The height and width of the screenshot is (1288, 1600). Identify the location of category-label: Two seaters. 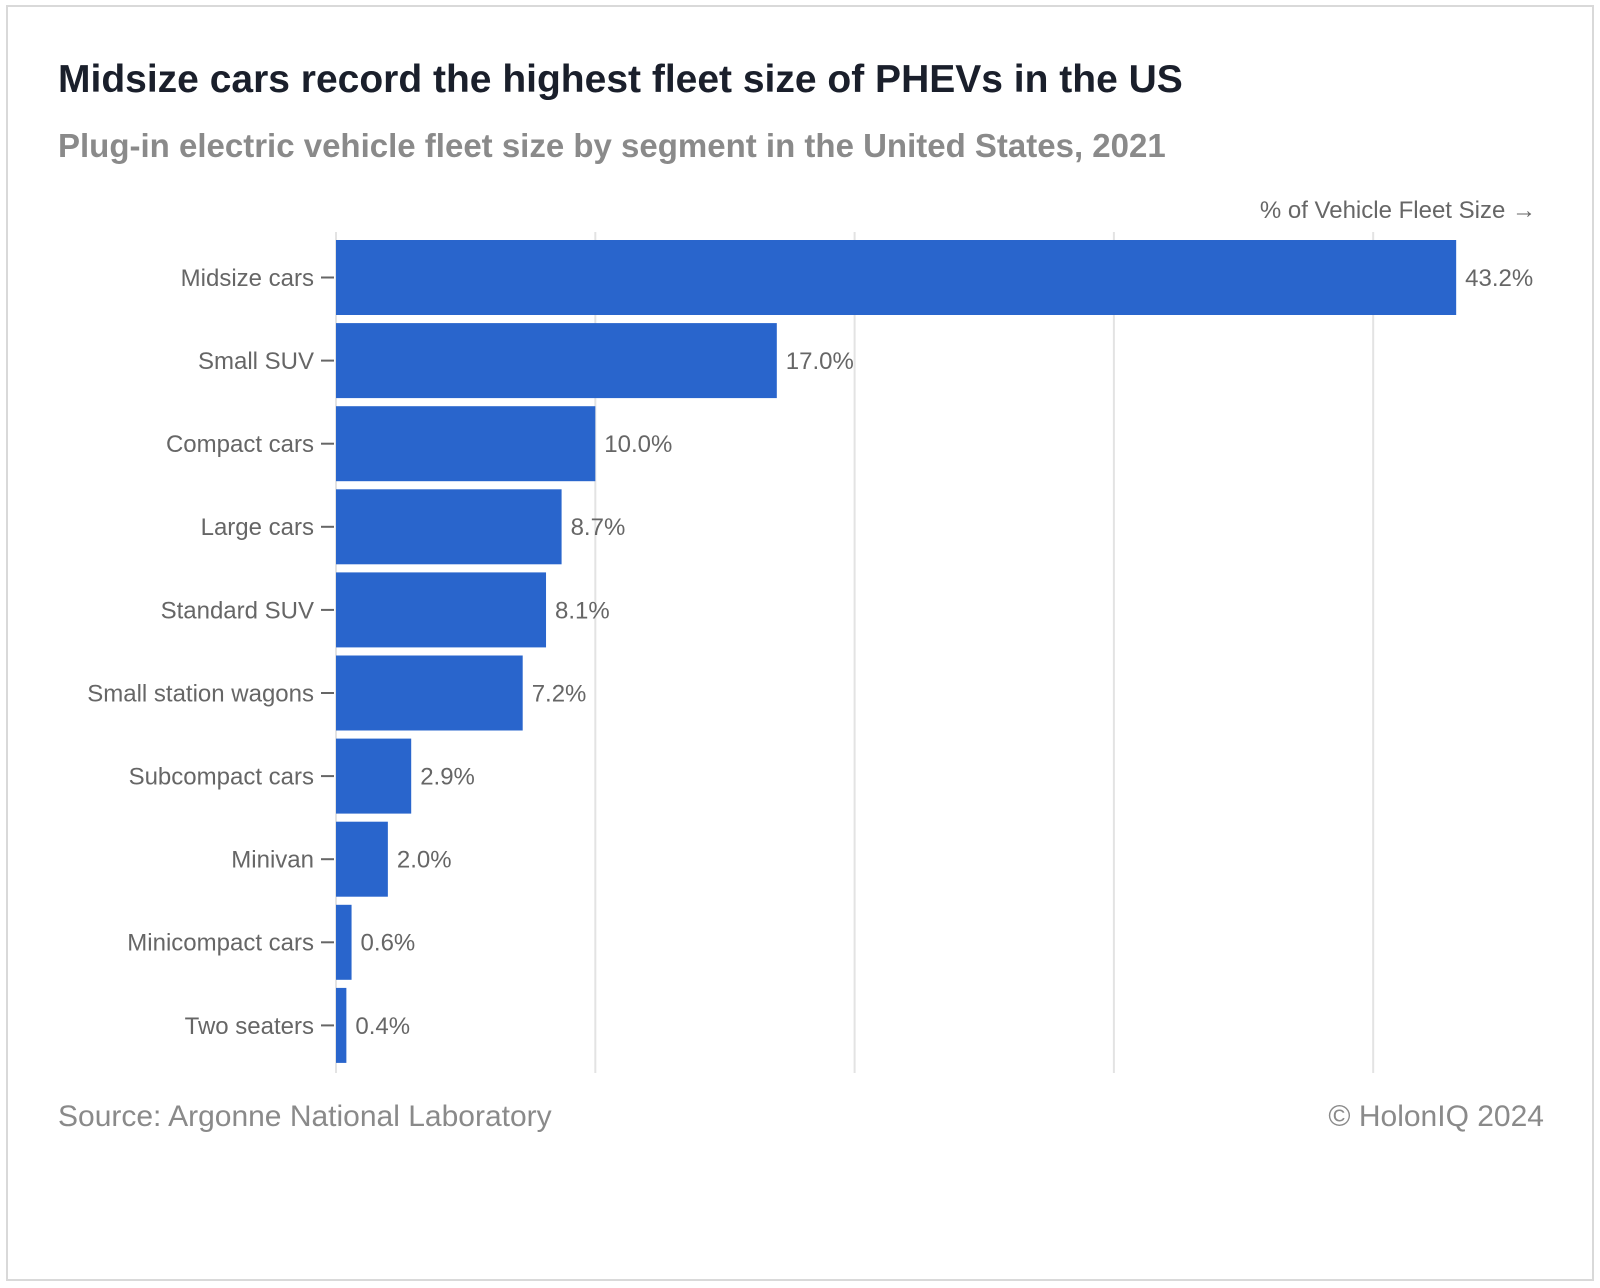
(249, 1026).